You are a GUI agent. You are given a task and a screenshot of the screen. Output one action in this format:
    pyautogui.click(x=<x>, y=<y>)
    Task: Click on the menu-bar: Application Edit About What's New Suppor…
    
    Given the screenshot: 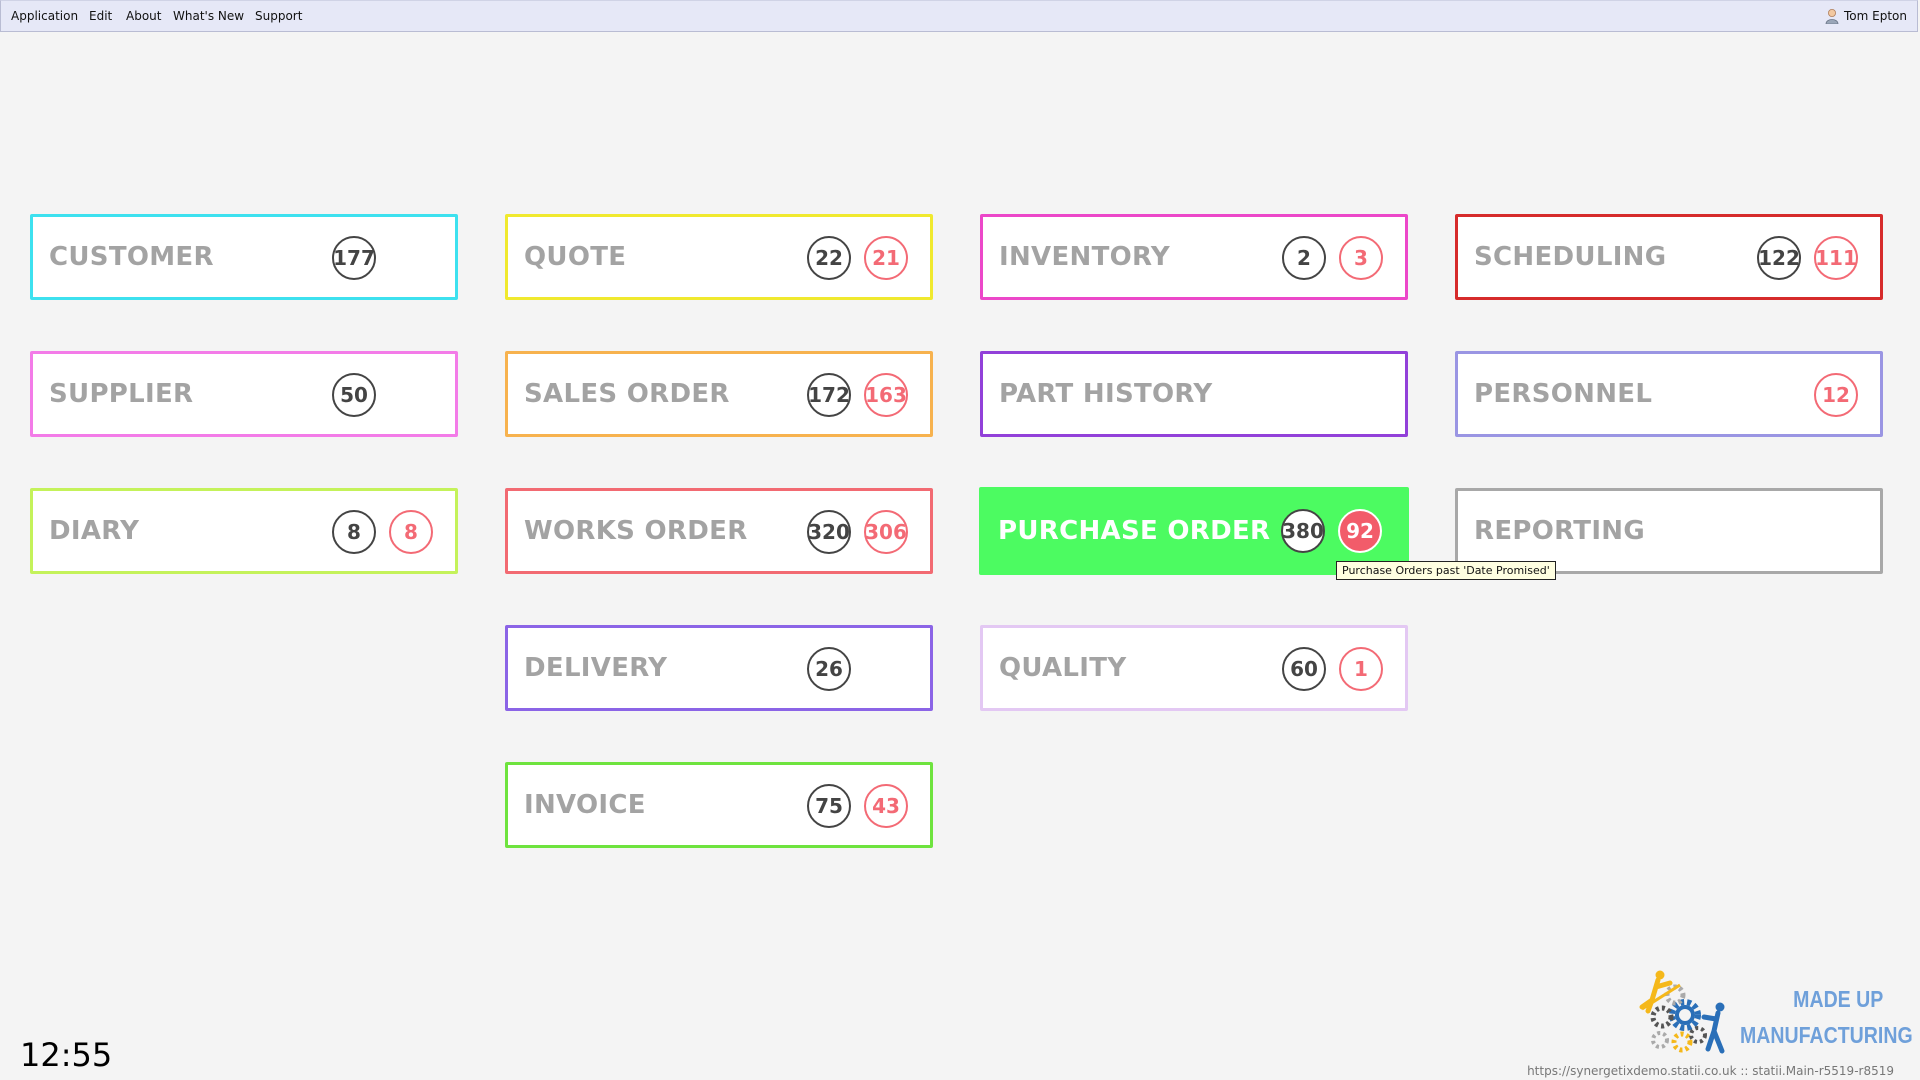 What is the action you would take?
    pyautogui.click(x=959, y=16)
    